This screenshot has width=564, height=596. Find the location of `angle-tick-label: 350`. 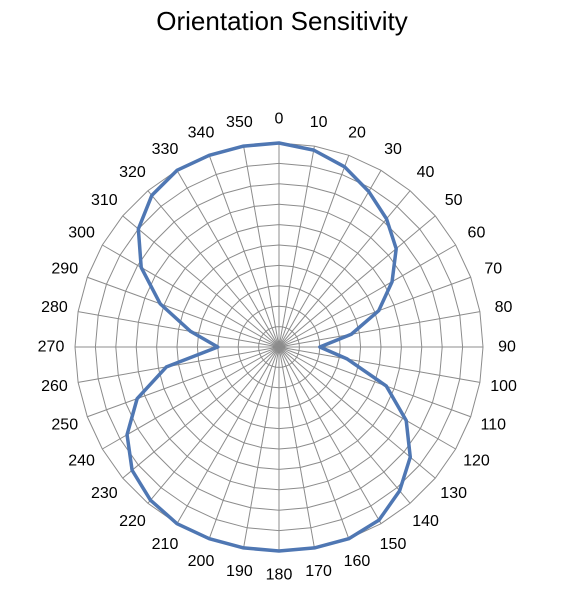

angle-tick-label: 350 is located at coordinates (239, 122).